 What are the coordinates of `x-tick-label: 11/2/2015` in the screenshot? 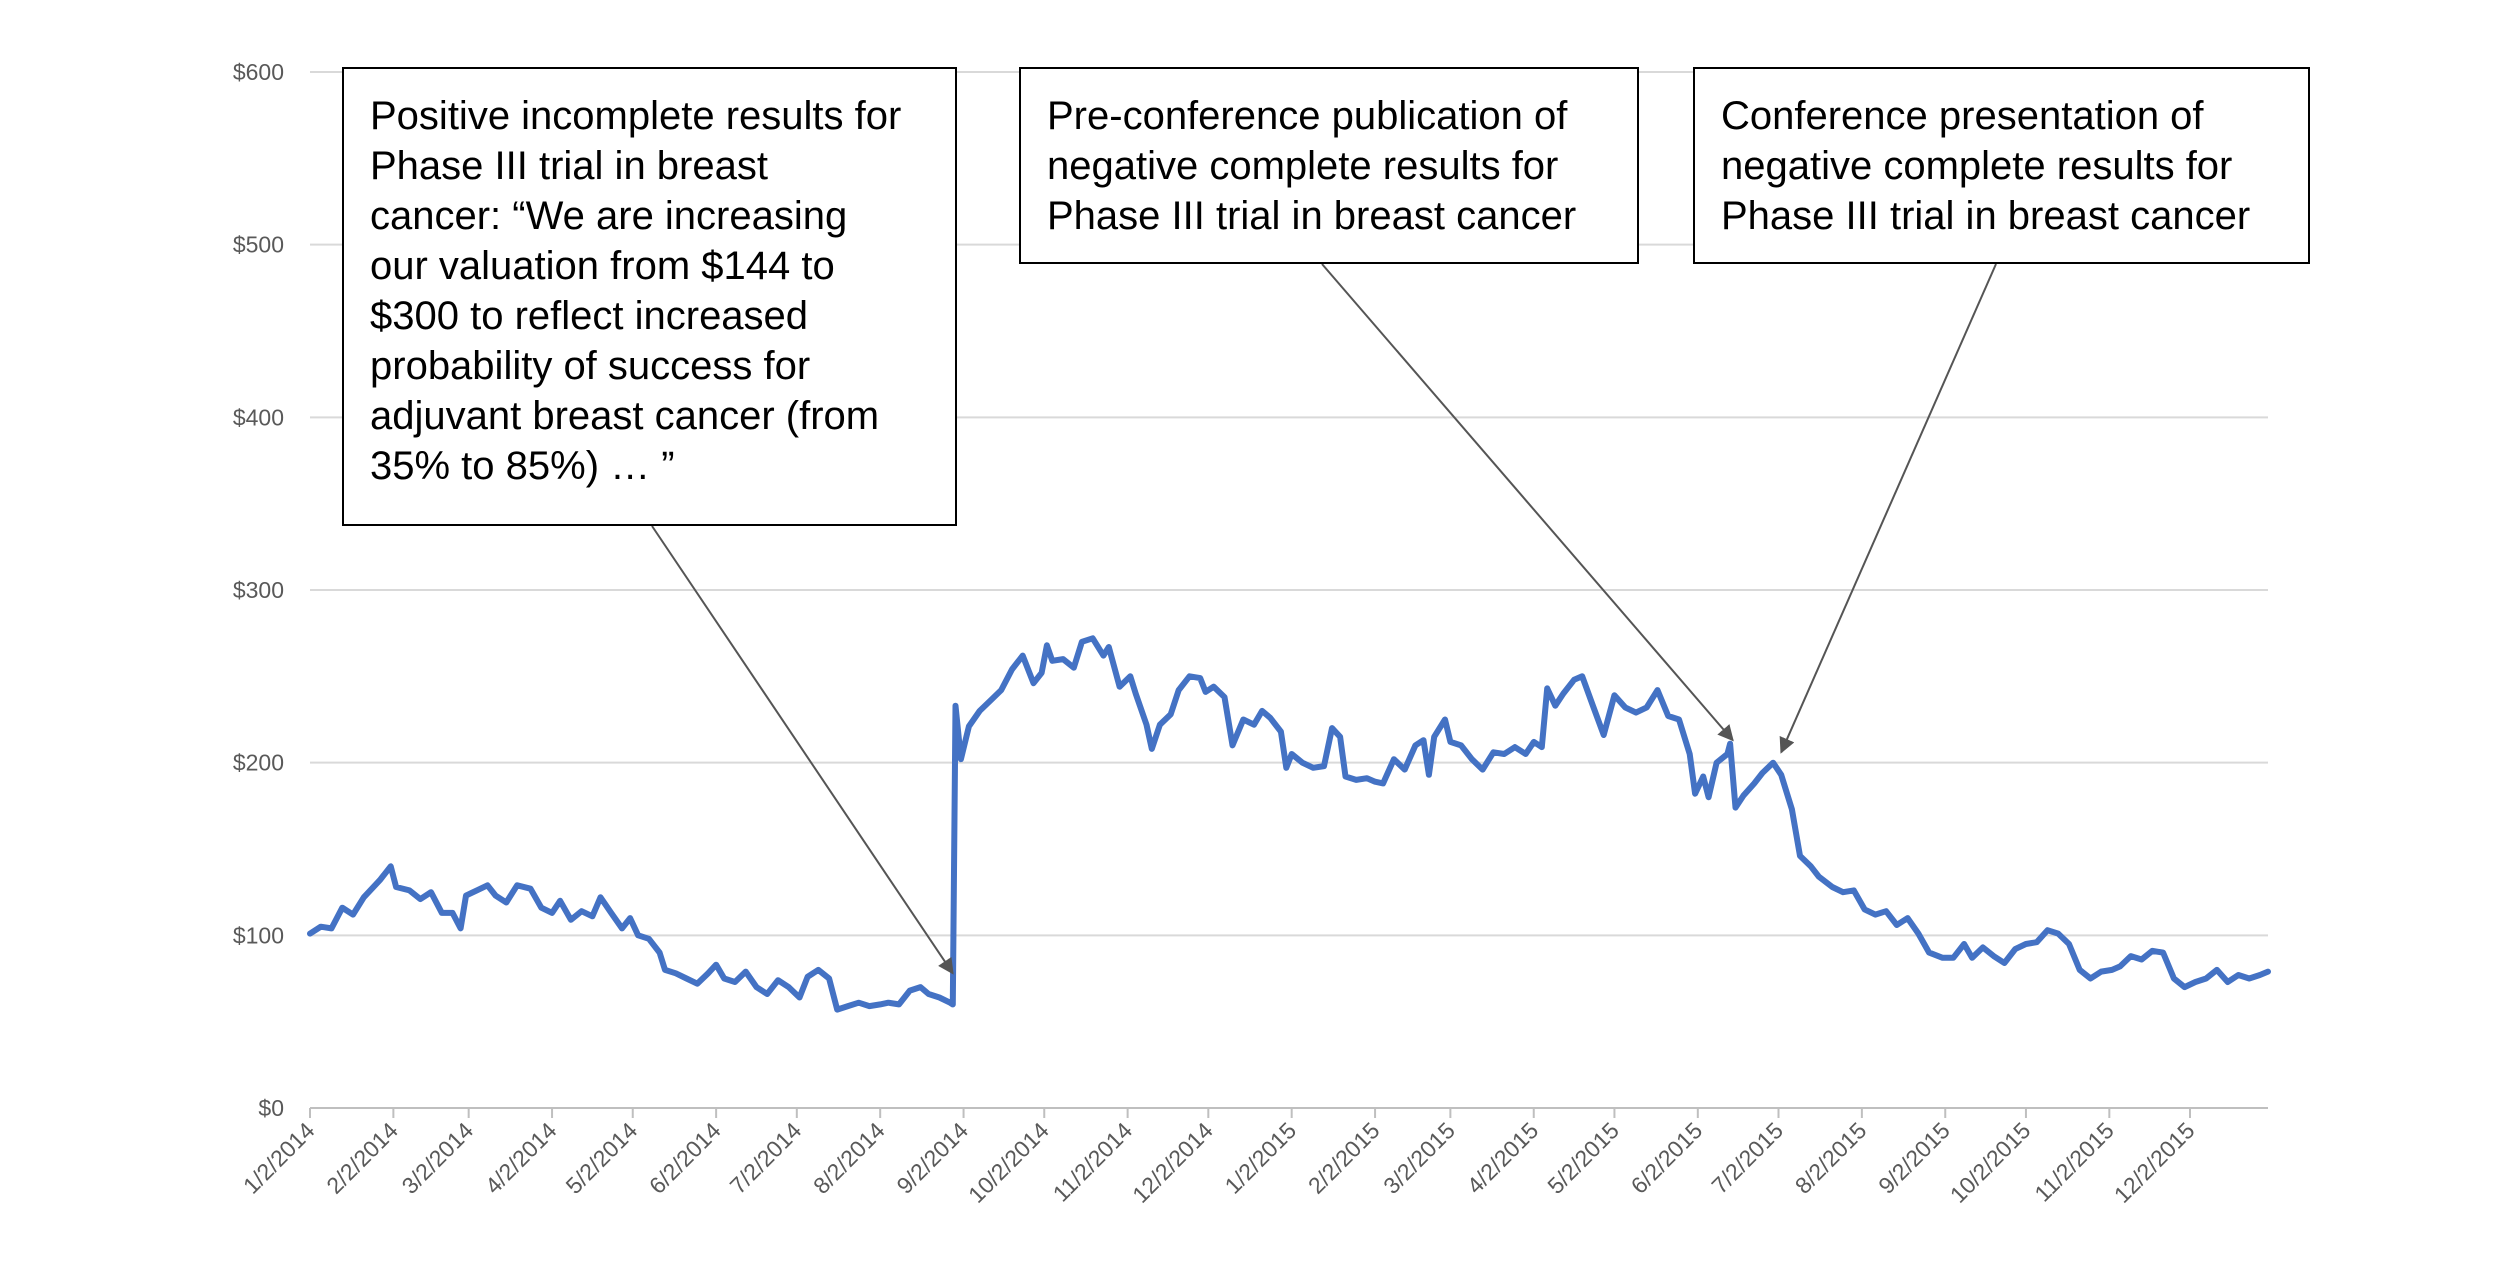 It's located at (2074, 1162).